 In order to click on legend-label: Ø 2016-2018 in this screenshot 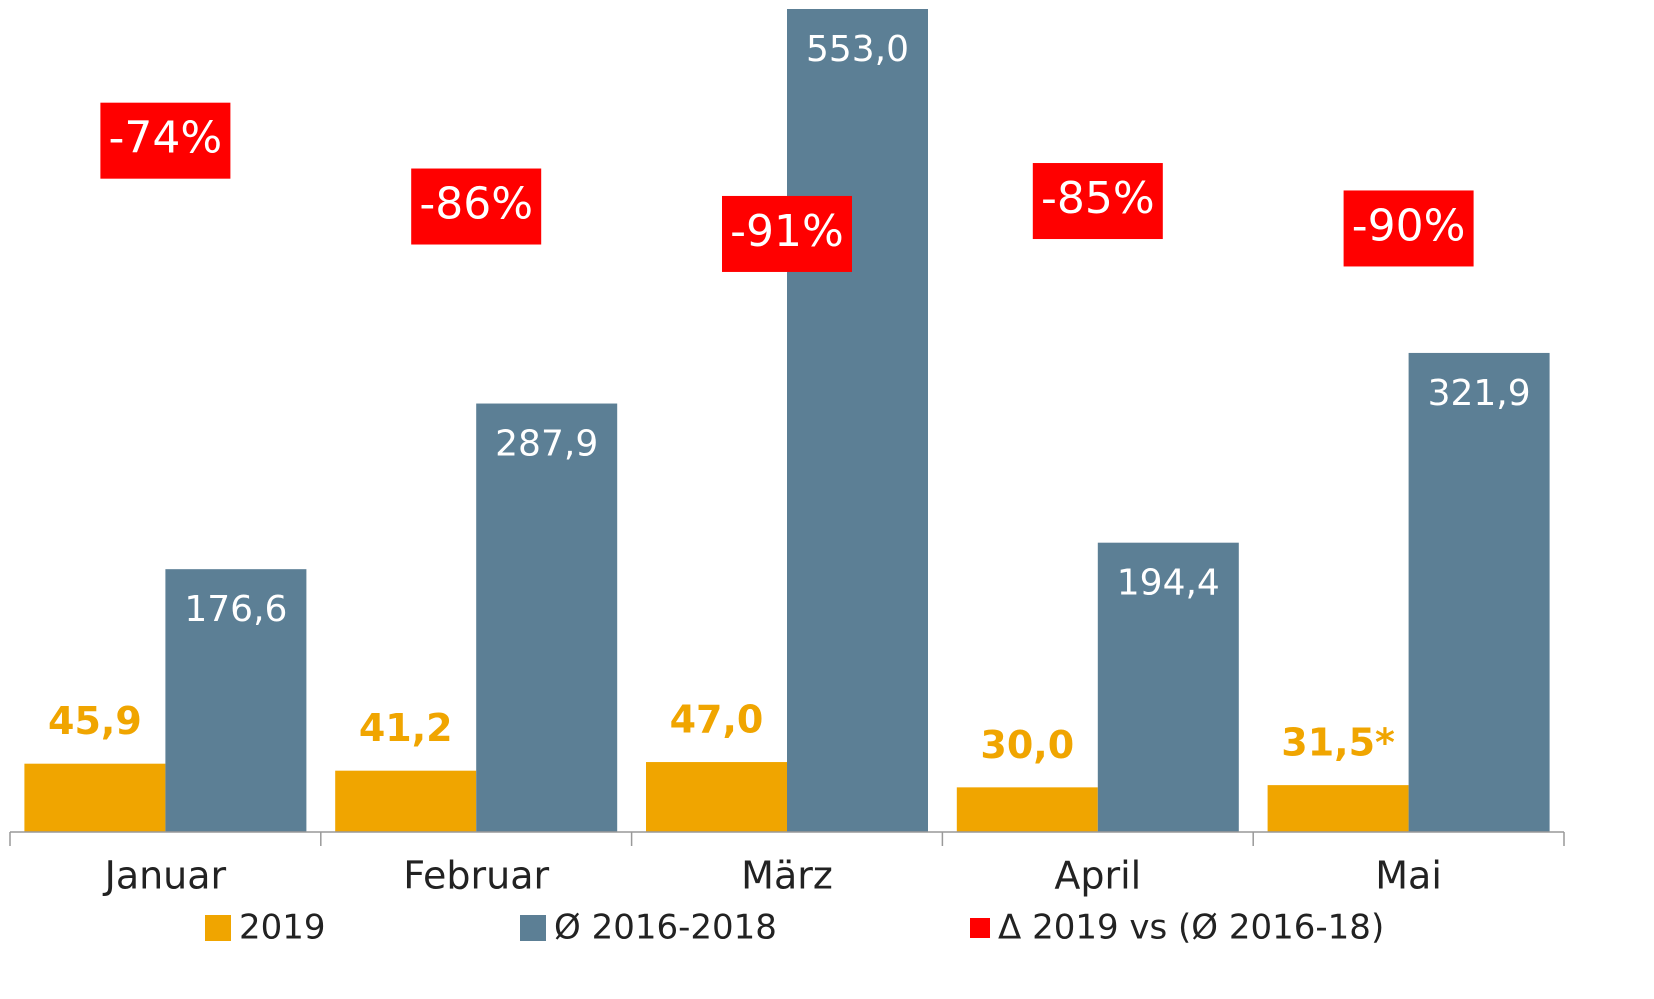, I will do `click(665, 928)`.